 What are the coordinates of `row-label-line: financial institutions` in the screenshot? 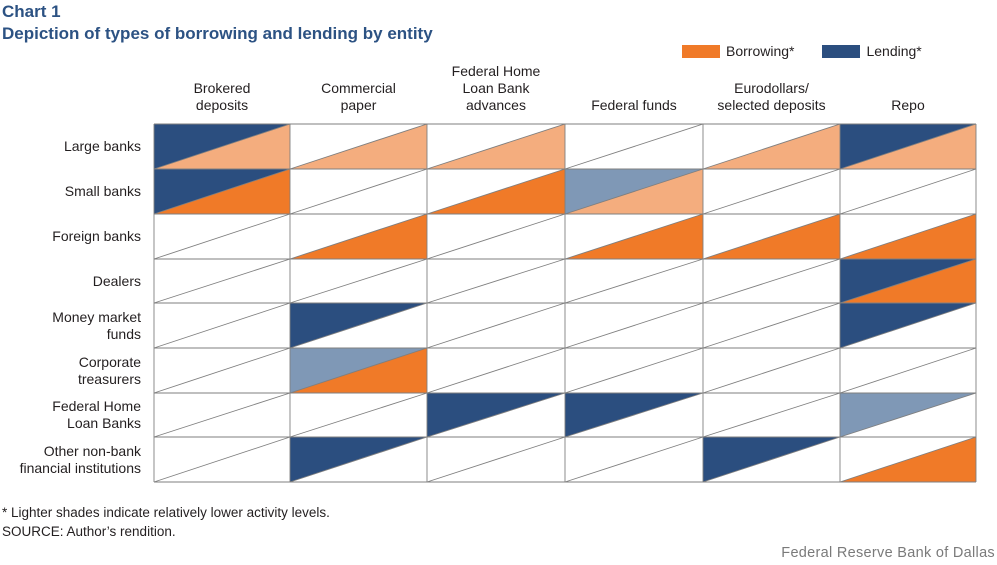 It's located at (80, 467).